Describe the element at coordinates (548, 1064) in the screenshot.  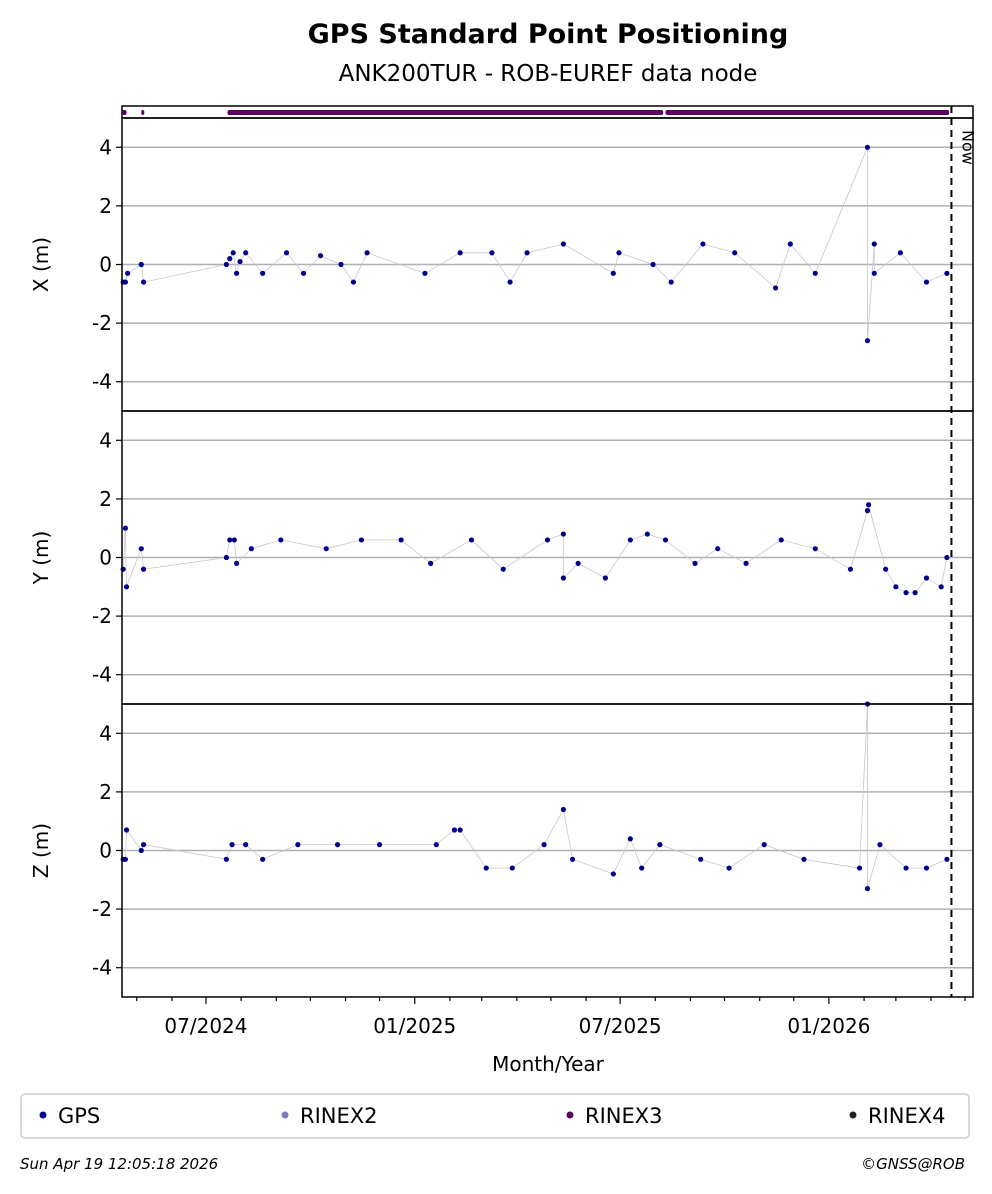
I see `x-axis-label: Month/Year` at that location.